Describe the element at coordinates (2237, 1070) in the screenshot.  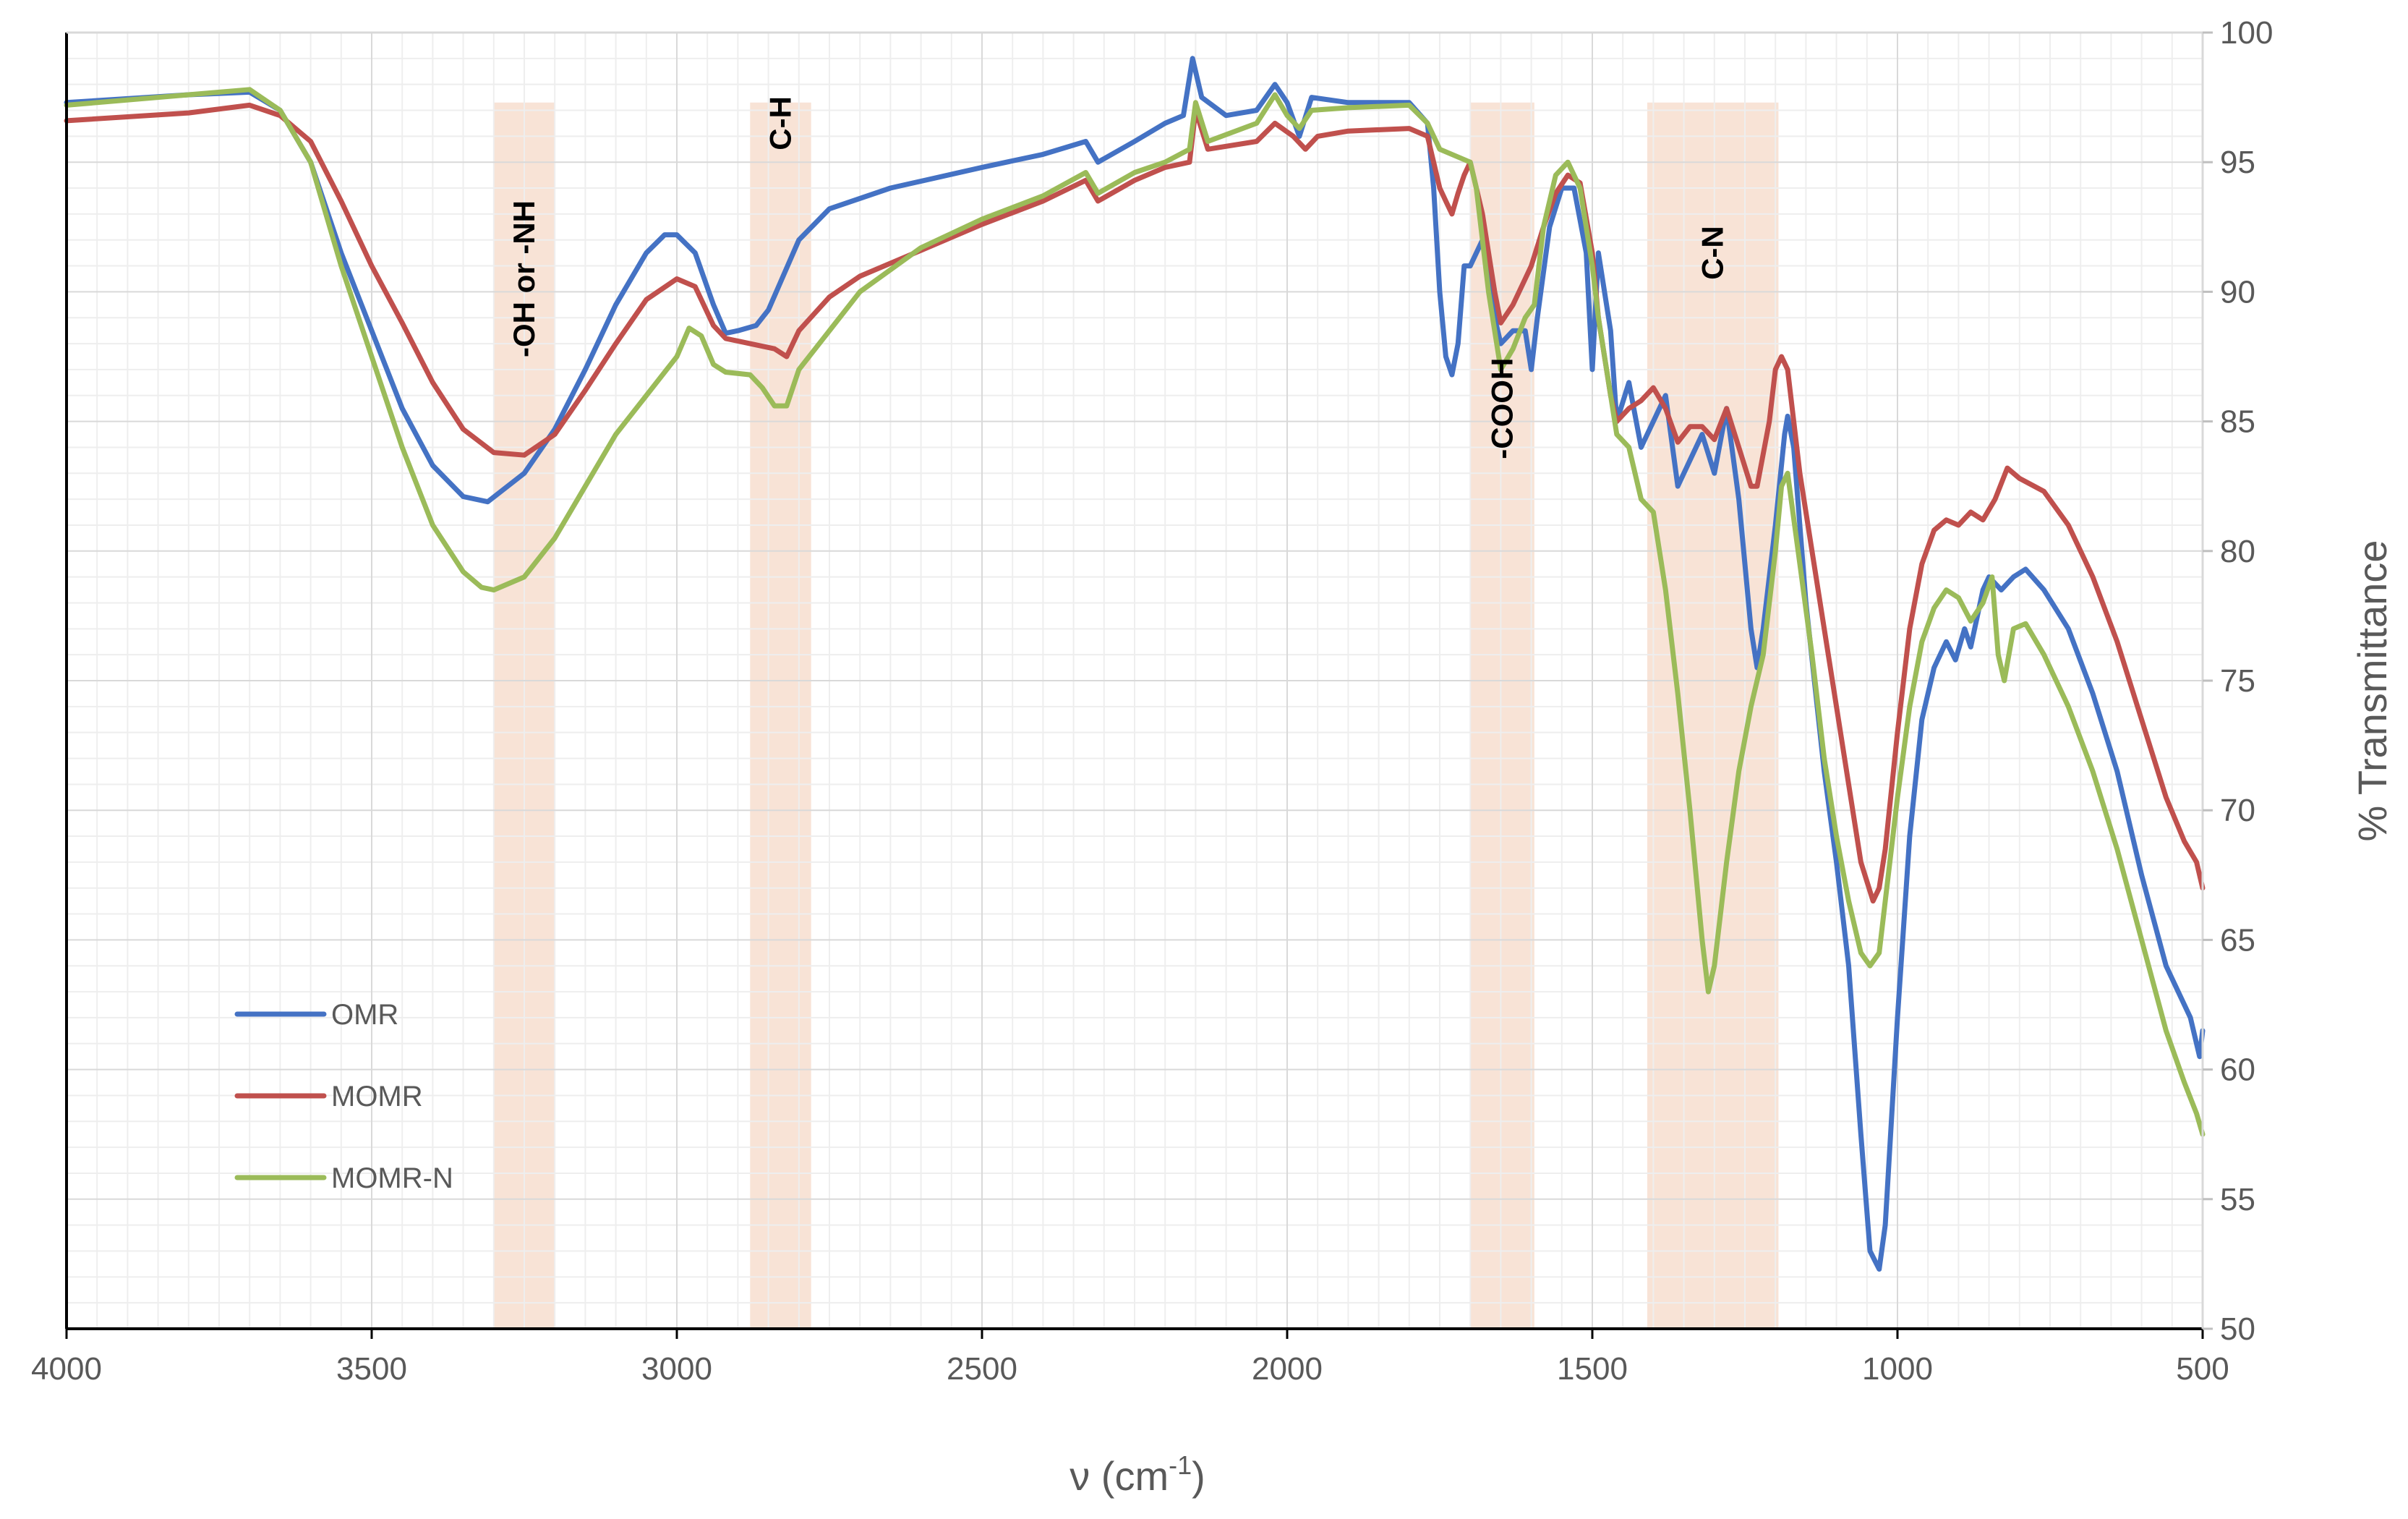
I see `y-tick-label: 60` at that location.